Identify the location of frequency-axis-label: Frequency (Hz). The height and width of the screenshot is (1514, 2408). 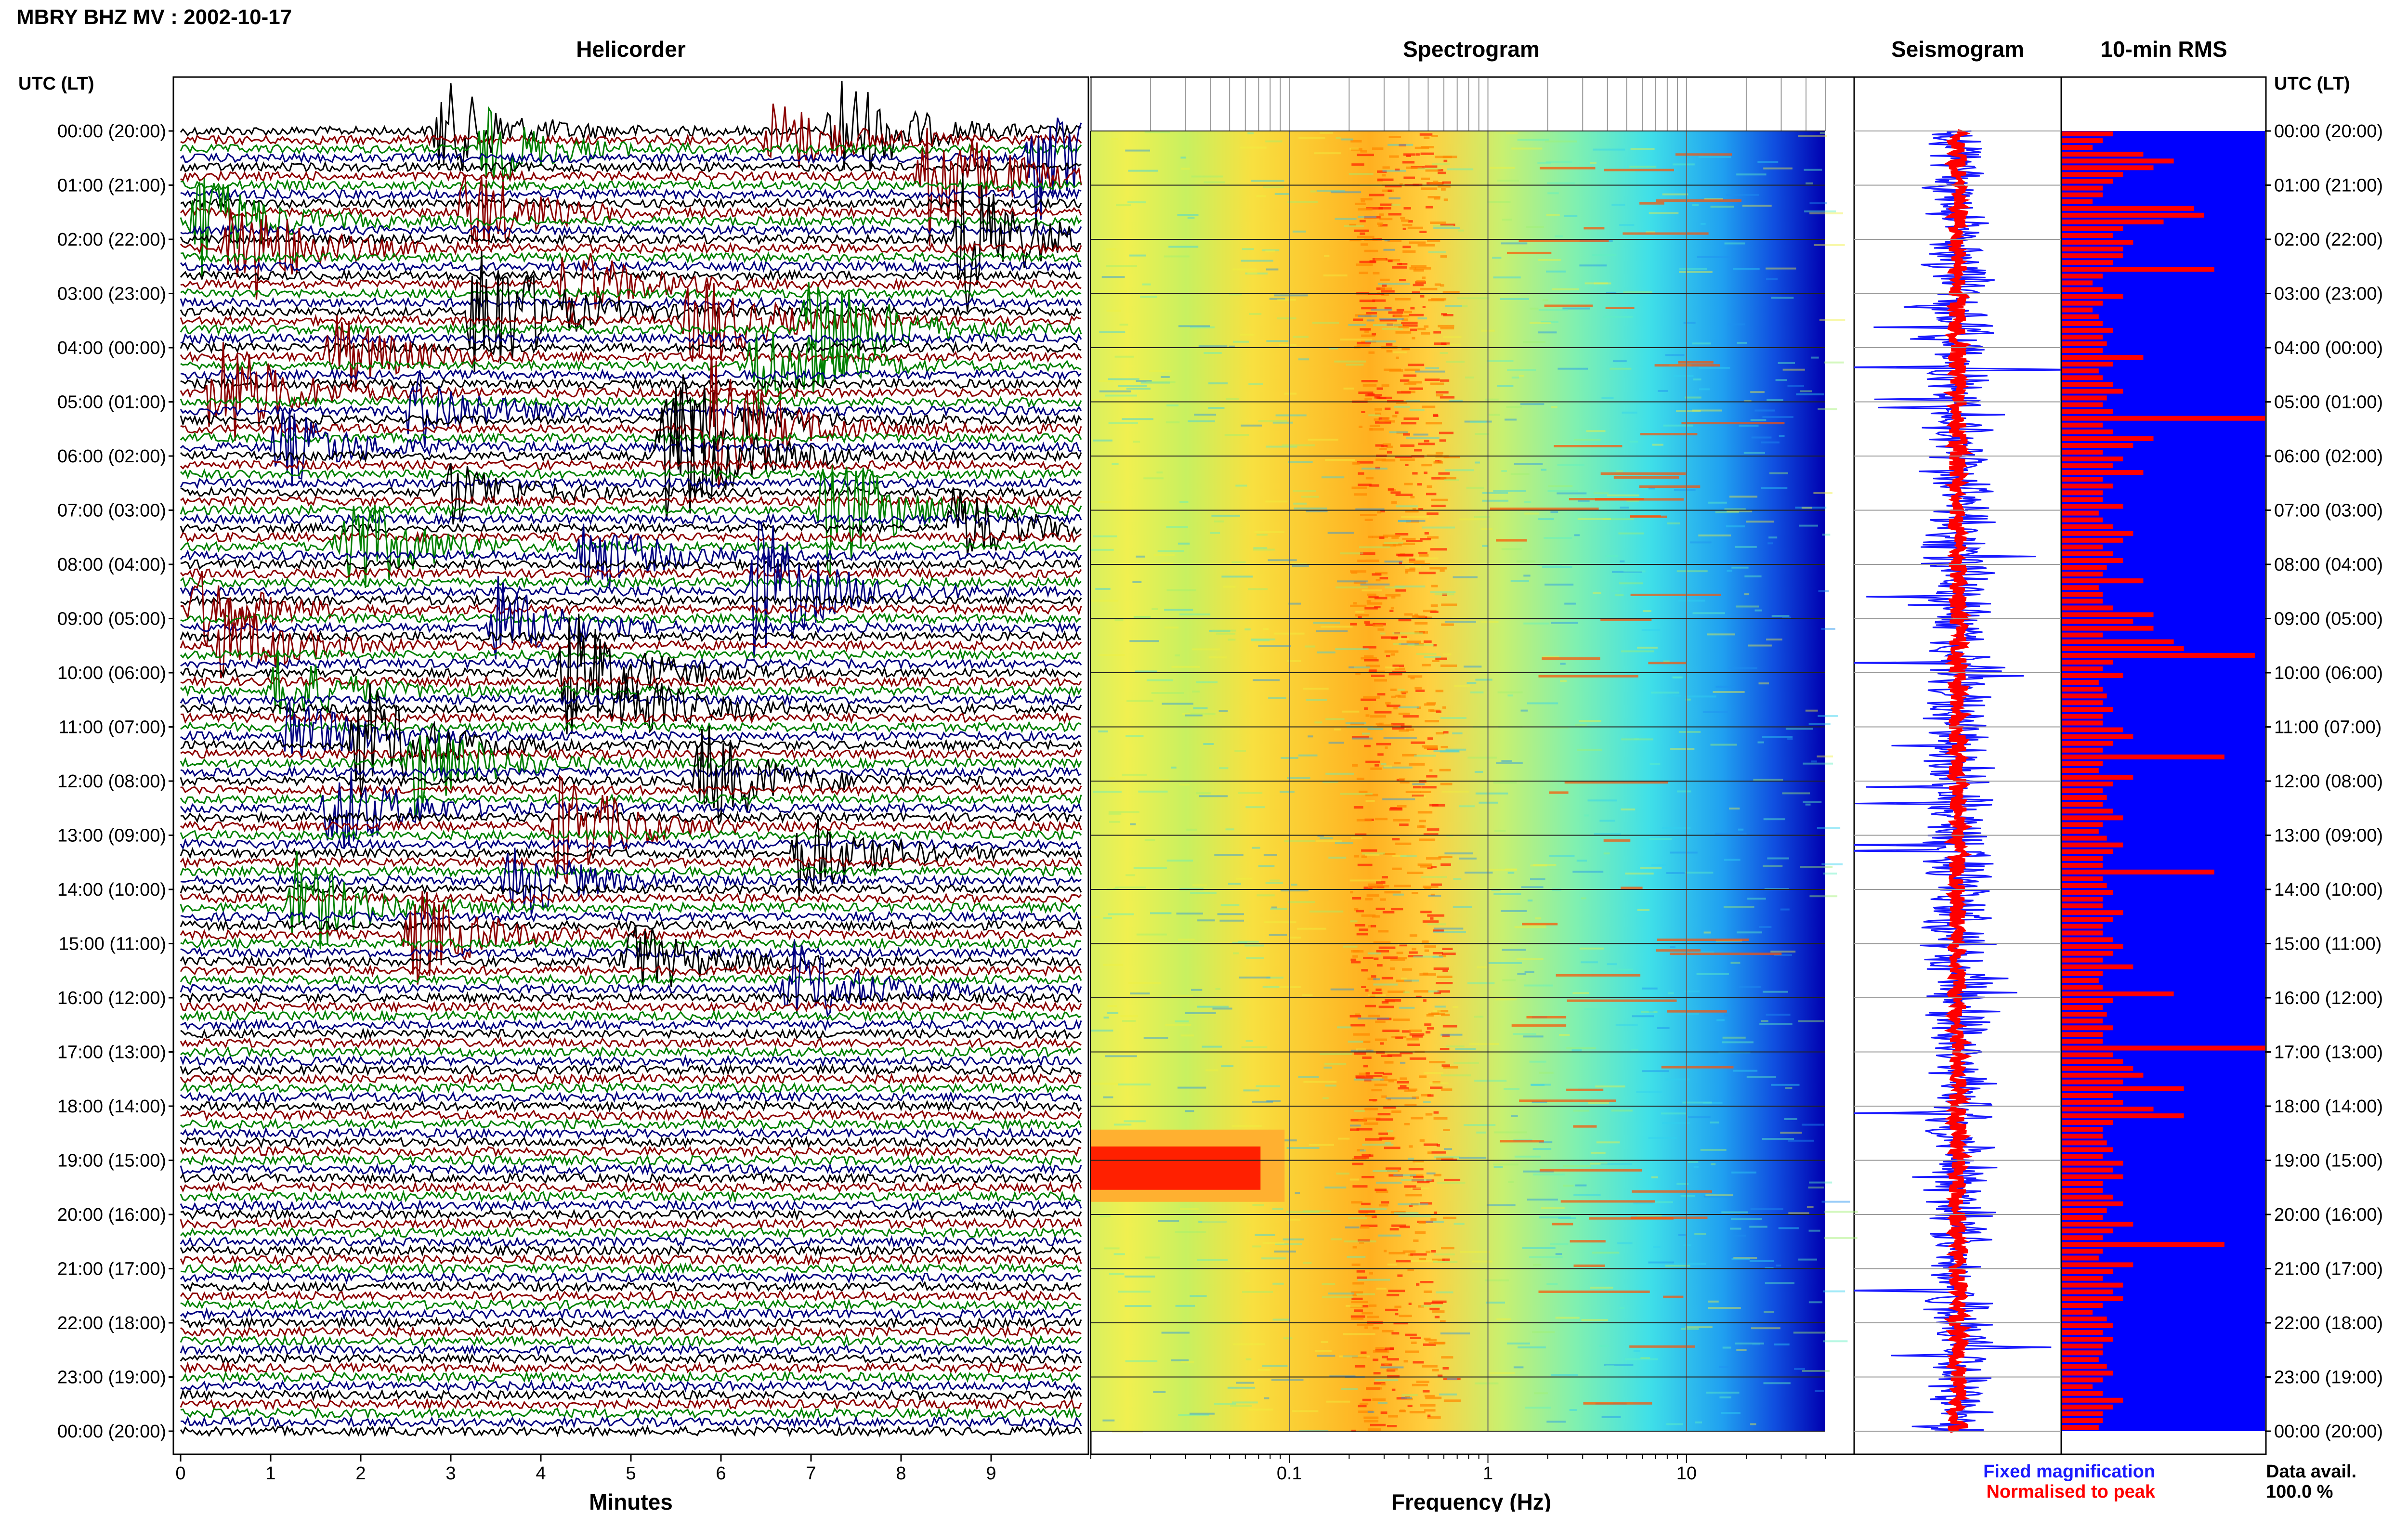
(1471, 1500).